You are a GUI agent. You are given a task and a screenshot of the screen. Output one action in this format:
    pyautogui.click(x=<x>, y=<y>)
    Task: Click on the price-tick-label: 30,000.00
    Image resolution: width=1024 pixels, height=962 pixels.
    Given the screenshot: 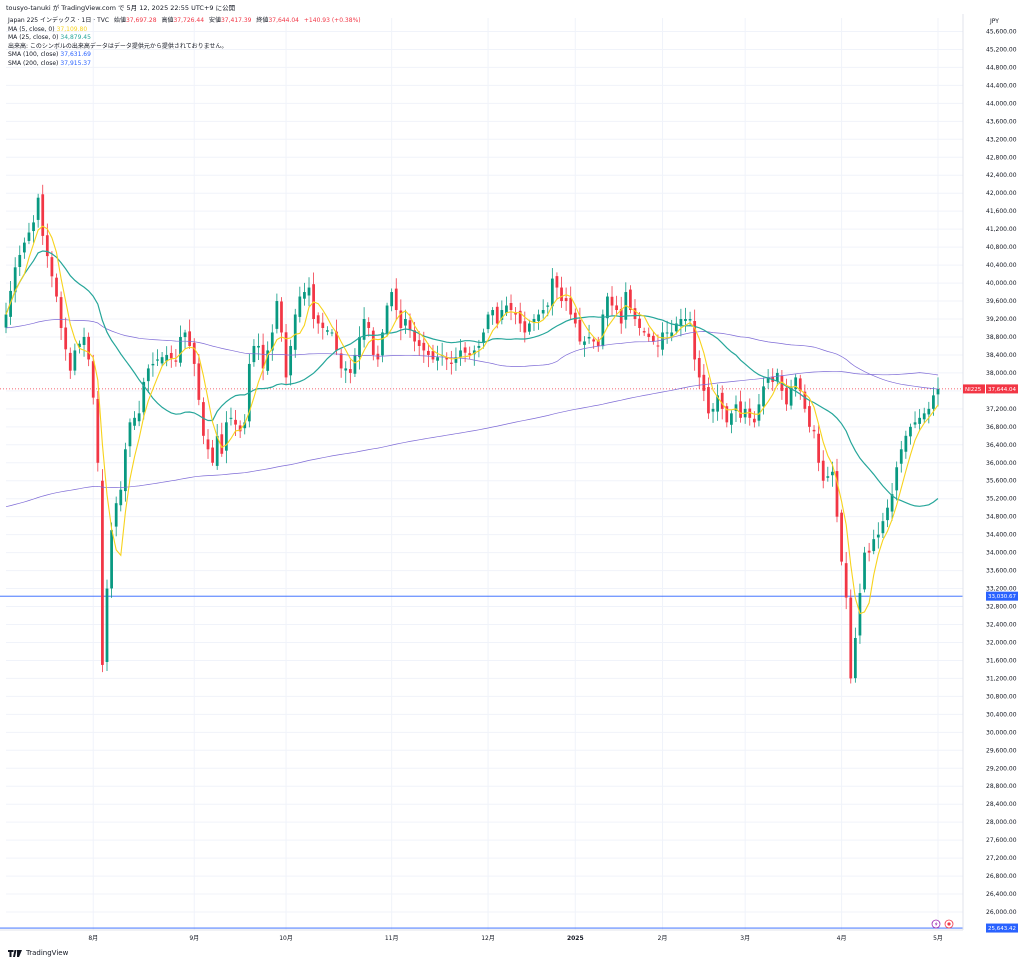 What is the action you would take?
    pyautogui.click(x=1001, y=732)
    